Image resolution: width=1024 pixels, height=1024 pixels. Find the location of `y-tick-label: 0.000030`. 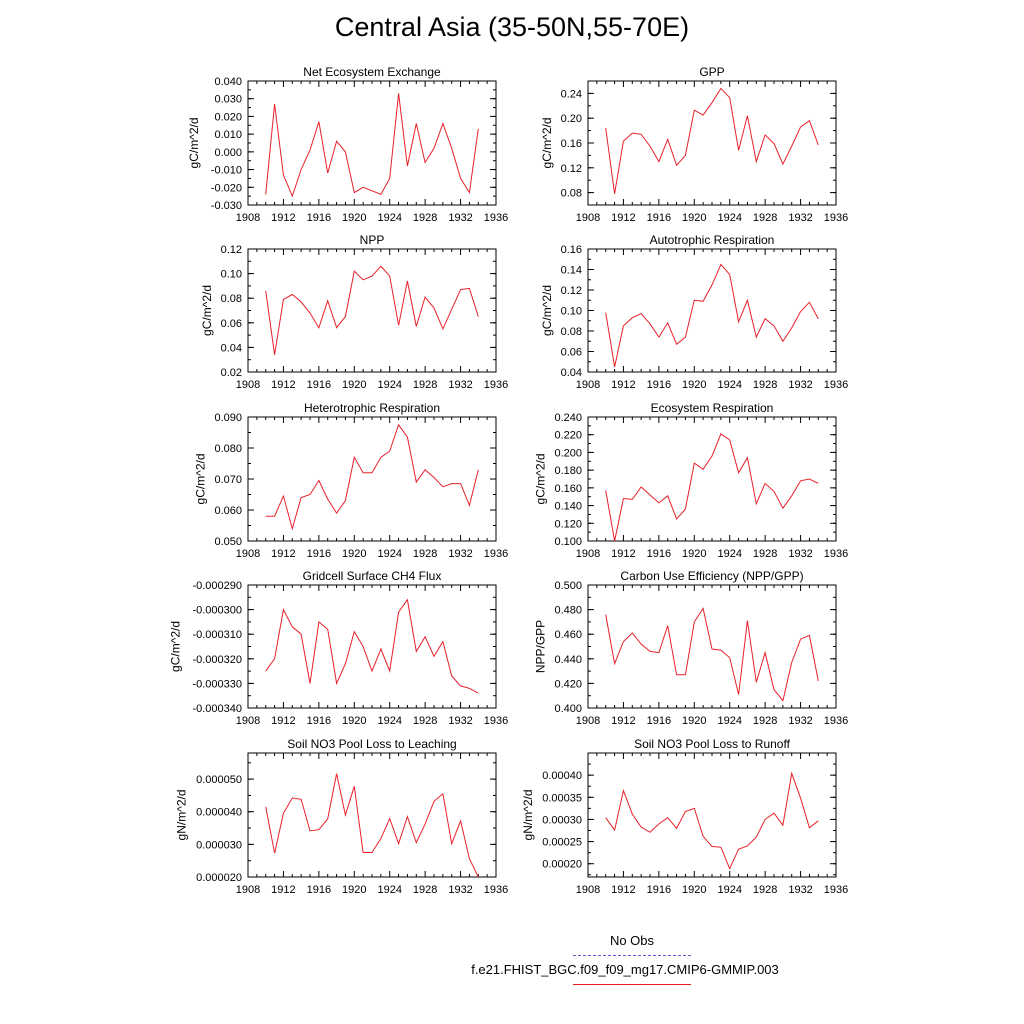

y-tick-label: 0.000030 is located at coordinates (219, 845).